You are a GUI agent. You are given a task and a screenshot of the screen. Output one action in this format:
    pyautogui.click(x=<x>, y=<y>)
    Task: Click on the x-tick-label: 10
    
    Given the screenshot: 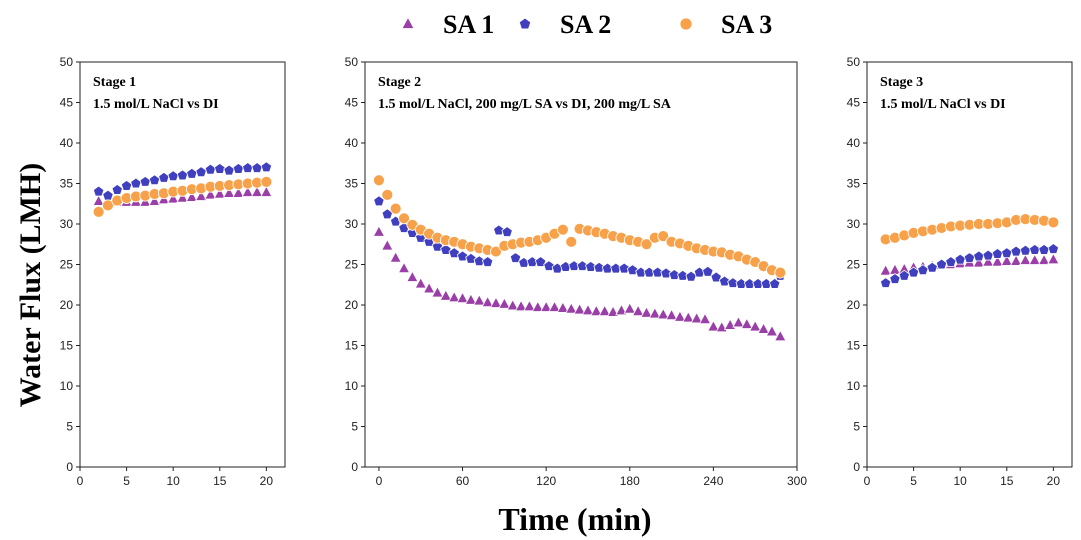 What is the action you would take?
    pyautogui.click(x=961, y=481)
    